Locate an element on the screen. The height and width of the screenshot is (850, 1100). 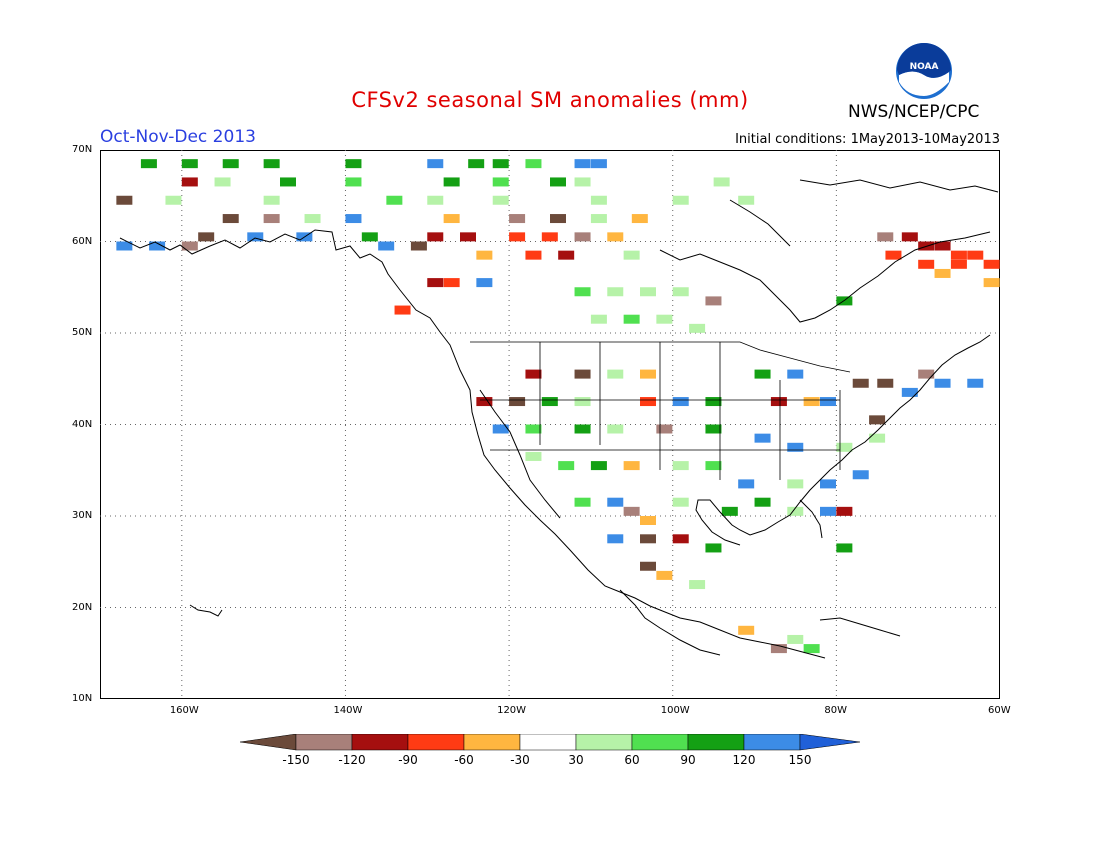
colorbar-label: 30 is located at coordinates (575, 760).